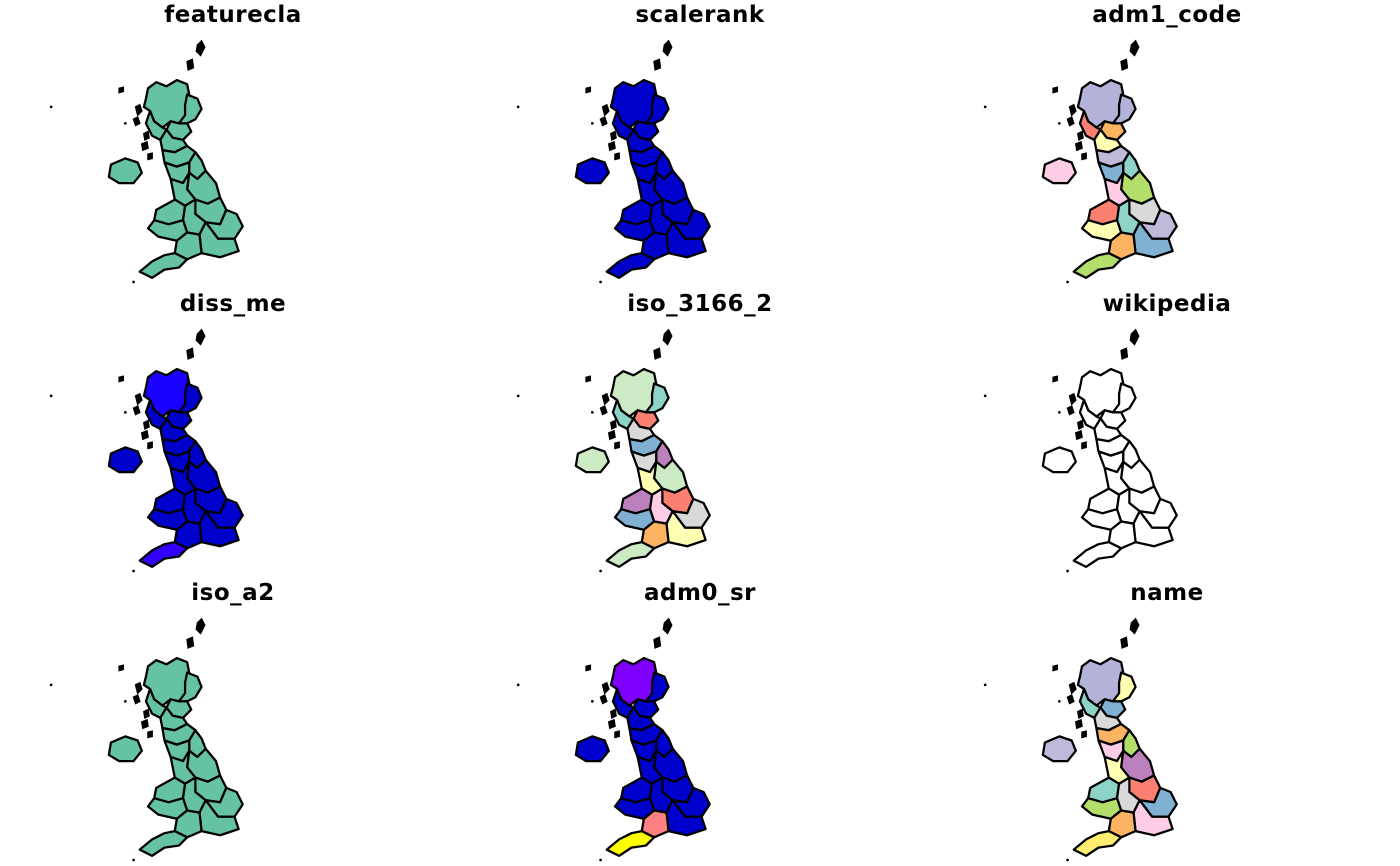  Describe the element at coordinates (1167, 593) in the screenshot. I see `panel-title: name` at that location.